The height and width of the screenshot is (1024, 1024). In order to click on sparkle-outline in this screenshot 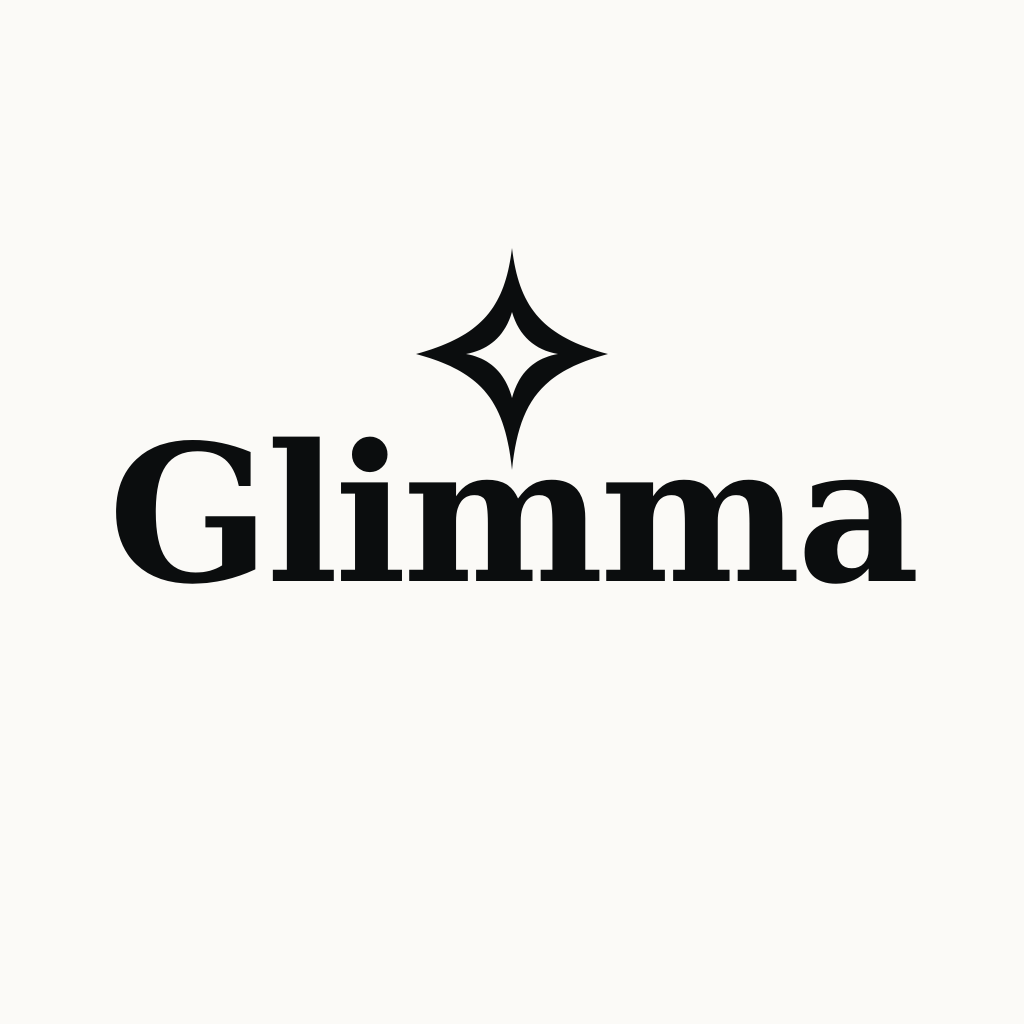, I will do `click(512, 359)`.